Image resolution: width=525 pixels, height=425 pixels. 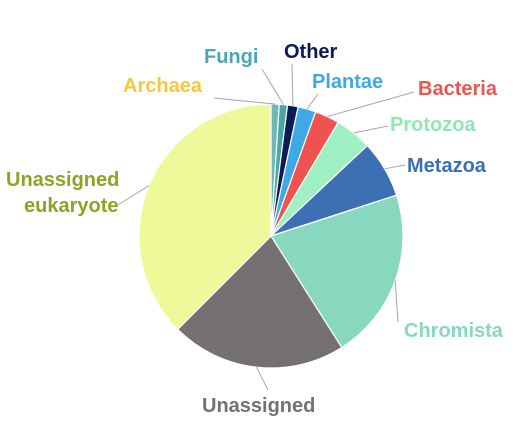 What do you see at coordinates (396, 301) in the screenshot?
I see `leader-line-chromista` at bounding box center [396, 301].